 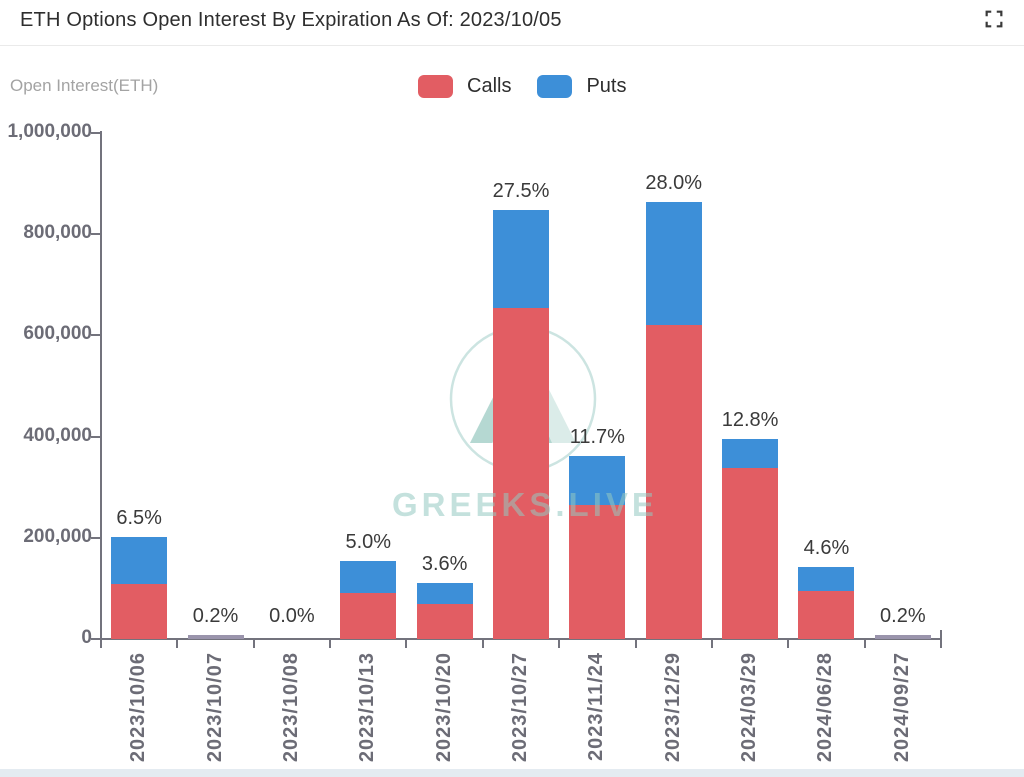 I want to click on puts-color-swatch, so click(x=555, y=86).